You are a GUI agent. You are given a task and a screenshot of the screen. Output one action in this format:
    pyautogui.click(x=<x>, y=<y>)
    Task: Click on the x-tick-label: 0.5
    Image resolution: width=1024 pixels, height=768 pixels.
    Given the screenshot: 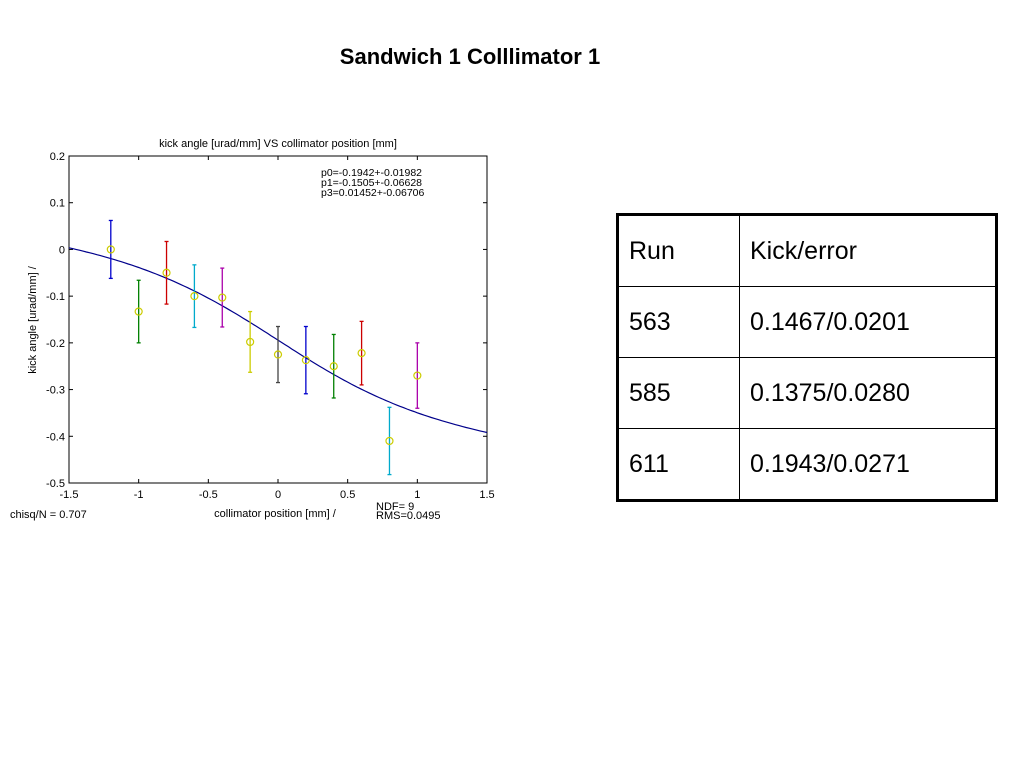 What is the action you would take?
    pyautogui.click(x=347, y=495)
    